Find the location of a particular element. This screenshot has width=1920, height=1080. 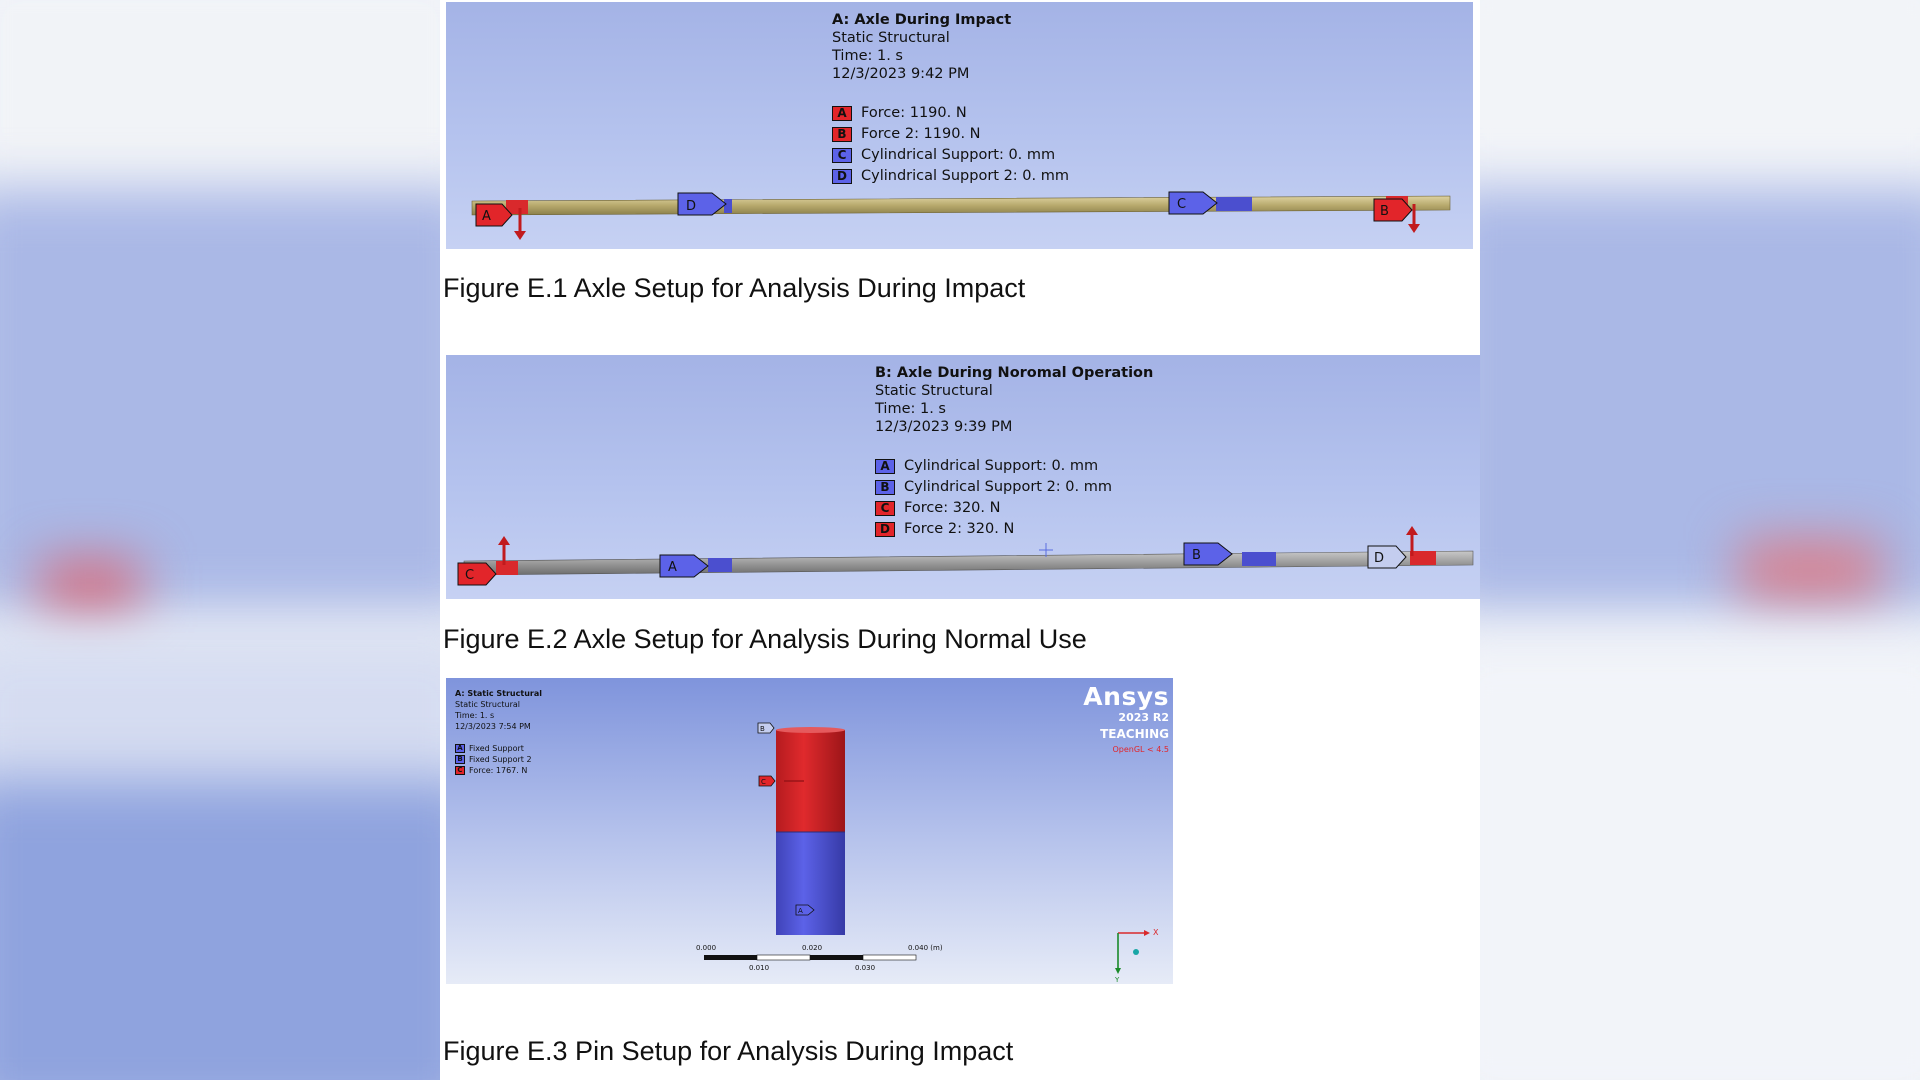

force-a-arrow is located at coordinates (520, 224).